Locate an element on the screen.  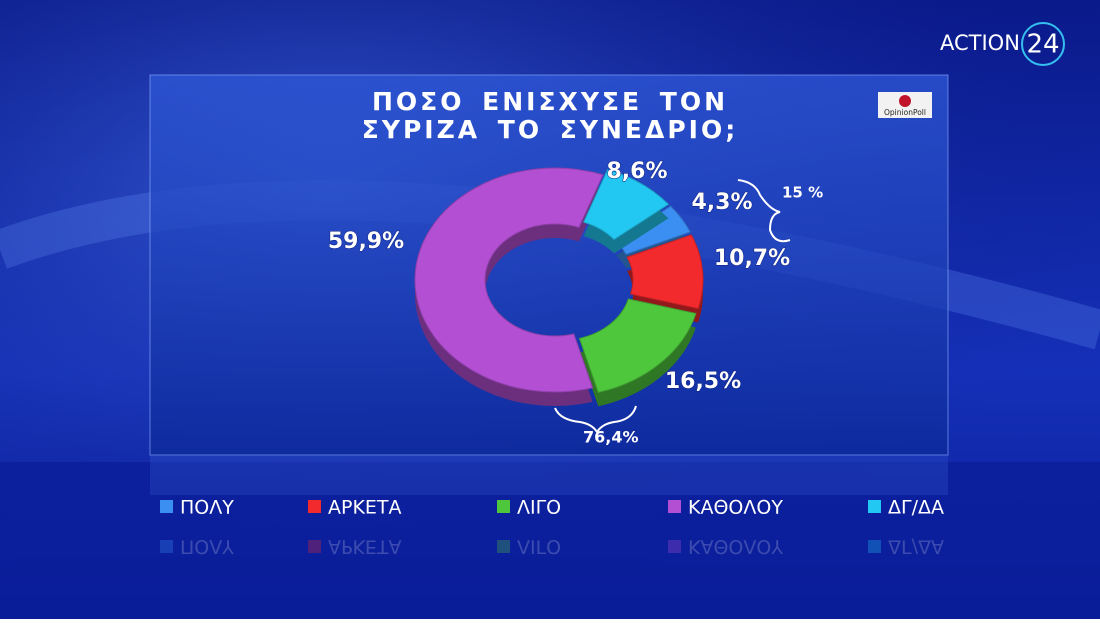
annotation: 76,4% is located at coordinates (611, 437).